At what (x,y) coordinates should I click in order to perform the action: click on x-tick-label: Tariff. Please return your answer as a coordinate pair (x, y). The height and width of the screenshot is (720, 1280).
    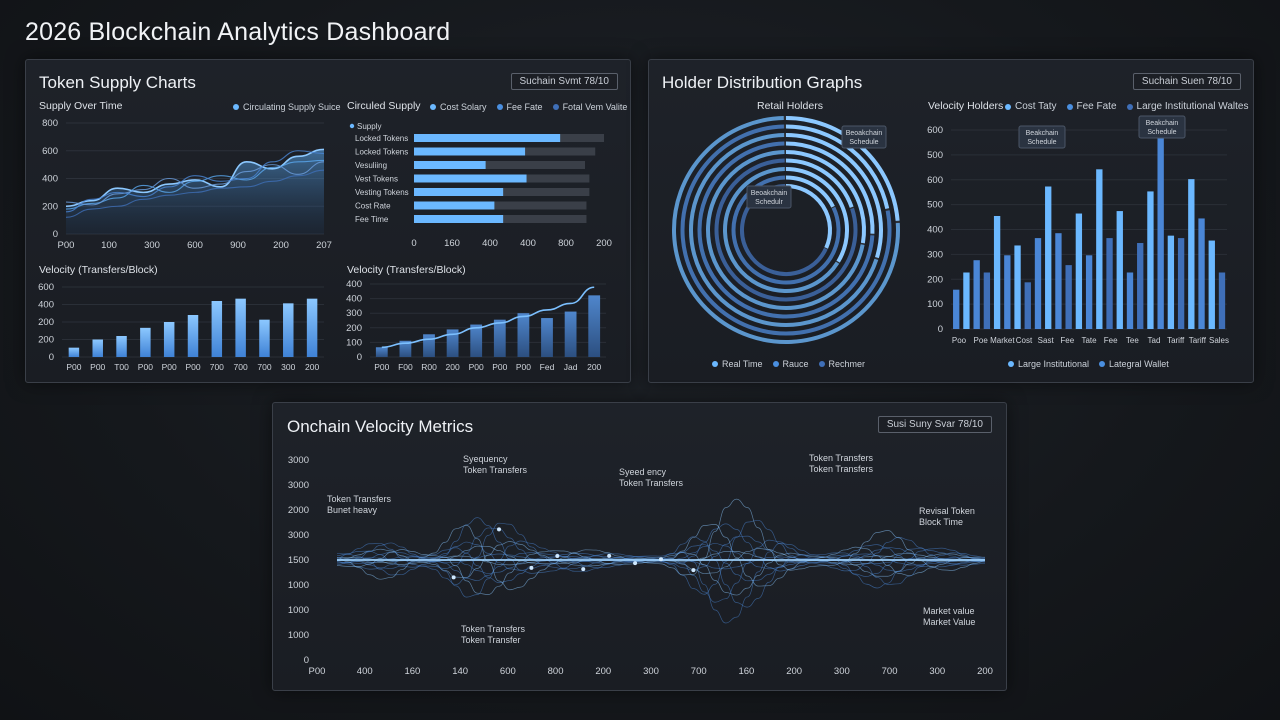
    Looking at the image, I should click on (1176, 340).